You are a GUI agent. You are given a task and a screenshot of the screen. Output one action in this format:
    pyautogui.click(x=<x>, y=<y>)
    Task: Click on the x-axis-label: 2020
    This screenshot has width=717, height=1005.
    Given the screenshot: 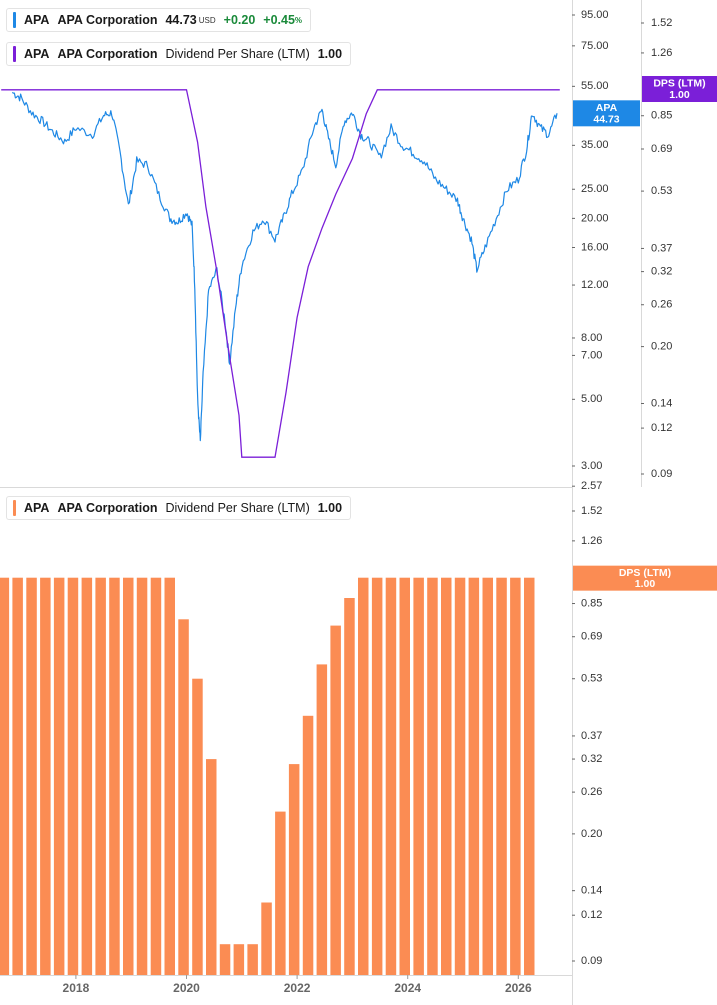 What is the action you would take?
    pyautogui.click(x=186, y=988)
    